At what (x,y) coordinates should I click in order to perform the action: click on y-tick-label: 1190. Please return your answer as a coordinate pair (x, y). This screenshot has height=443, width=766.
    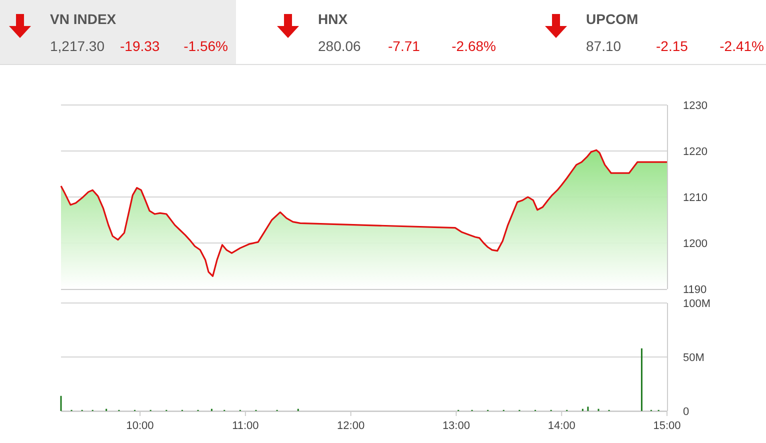
    Looking at the image, I should click on (695, 290).